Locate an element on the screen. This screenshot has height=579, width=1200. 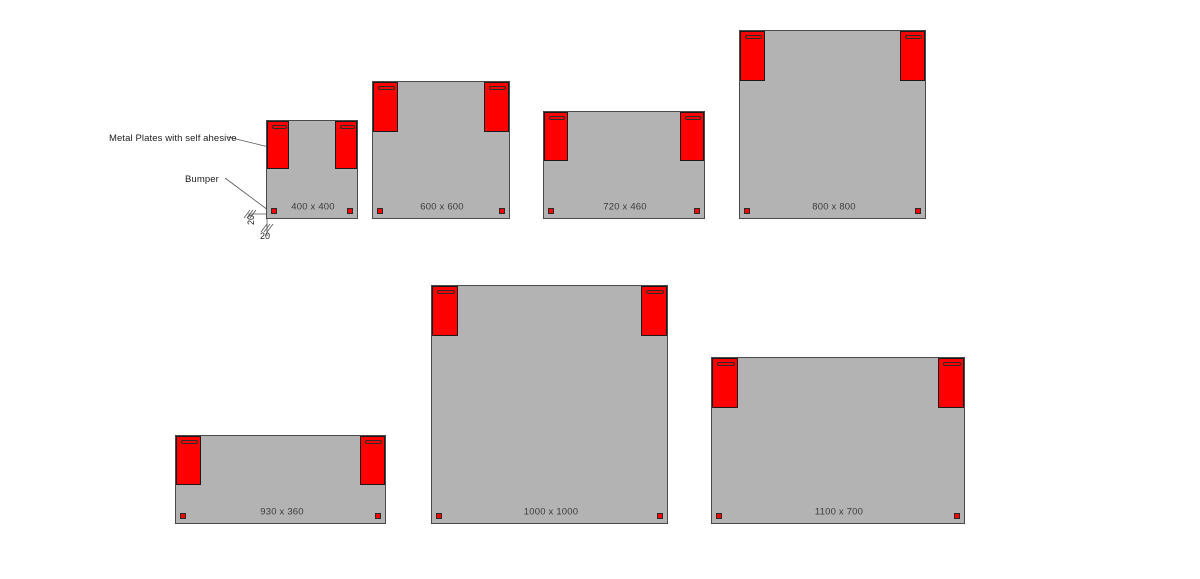
panel-600x600: 600 x 600 is located at coordinates (441, 150).